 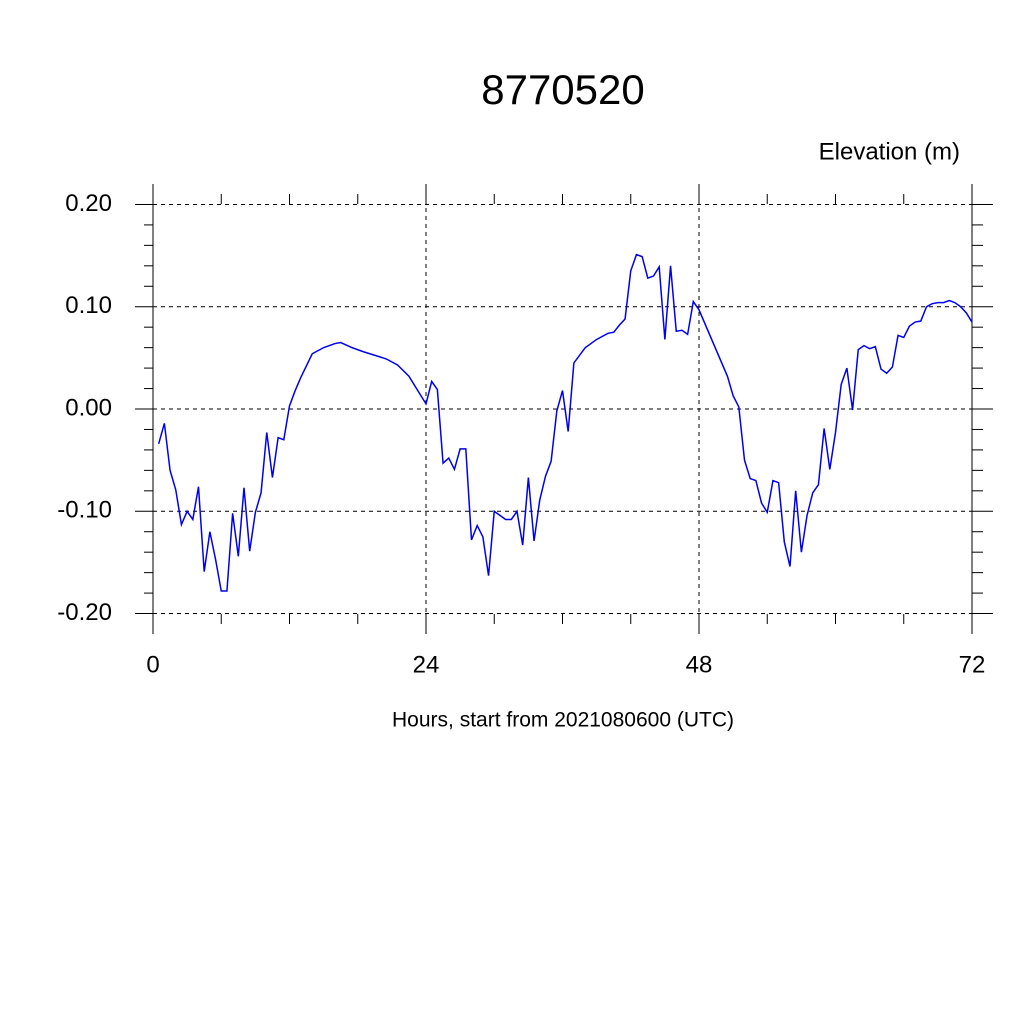 What do you see at coordinates (563, 720) in the screenshot?
I see `x-axis-label: Hours, start from 2021080600 (UTC)` at bounding box center [563, 720].